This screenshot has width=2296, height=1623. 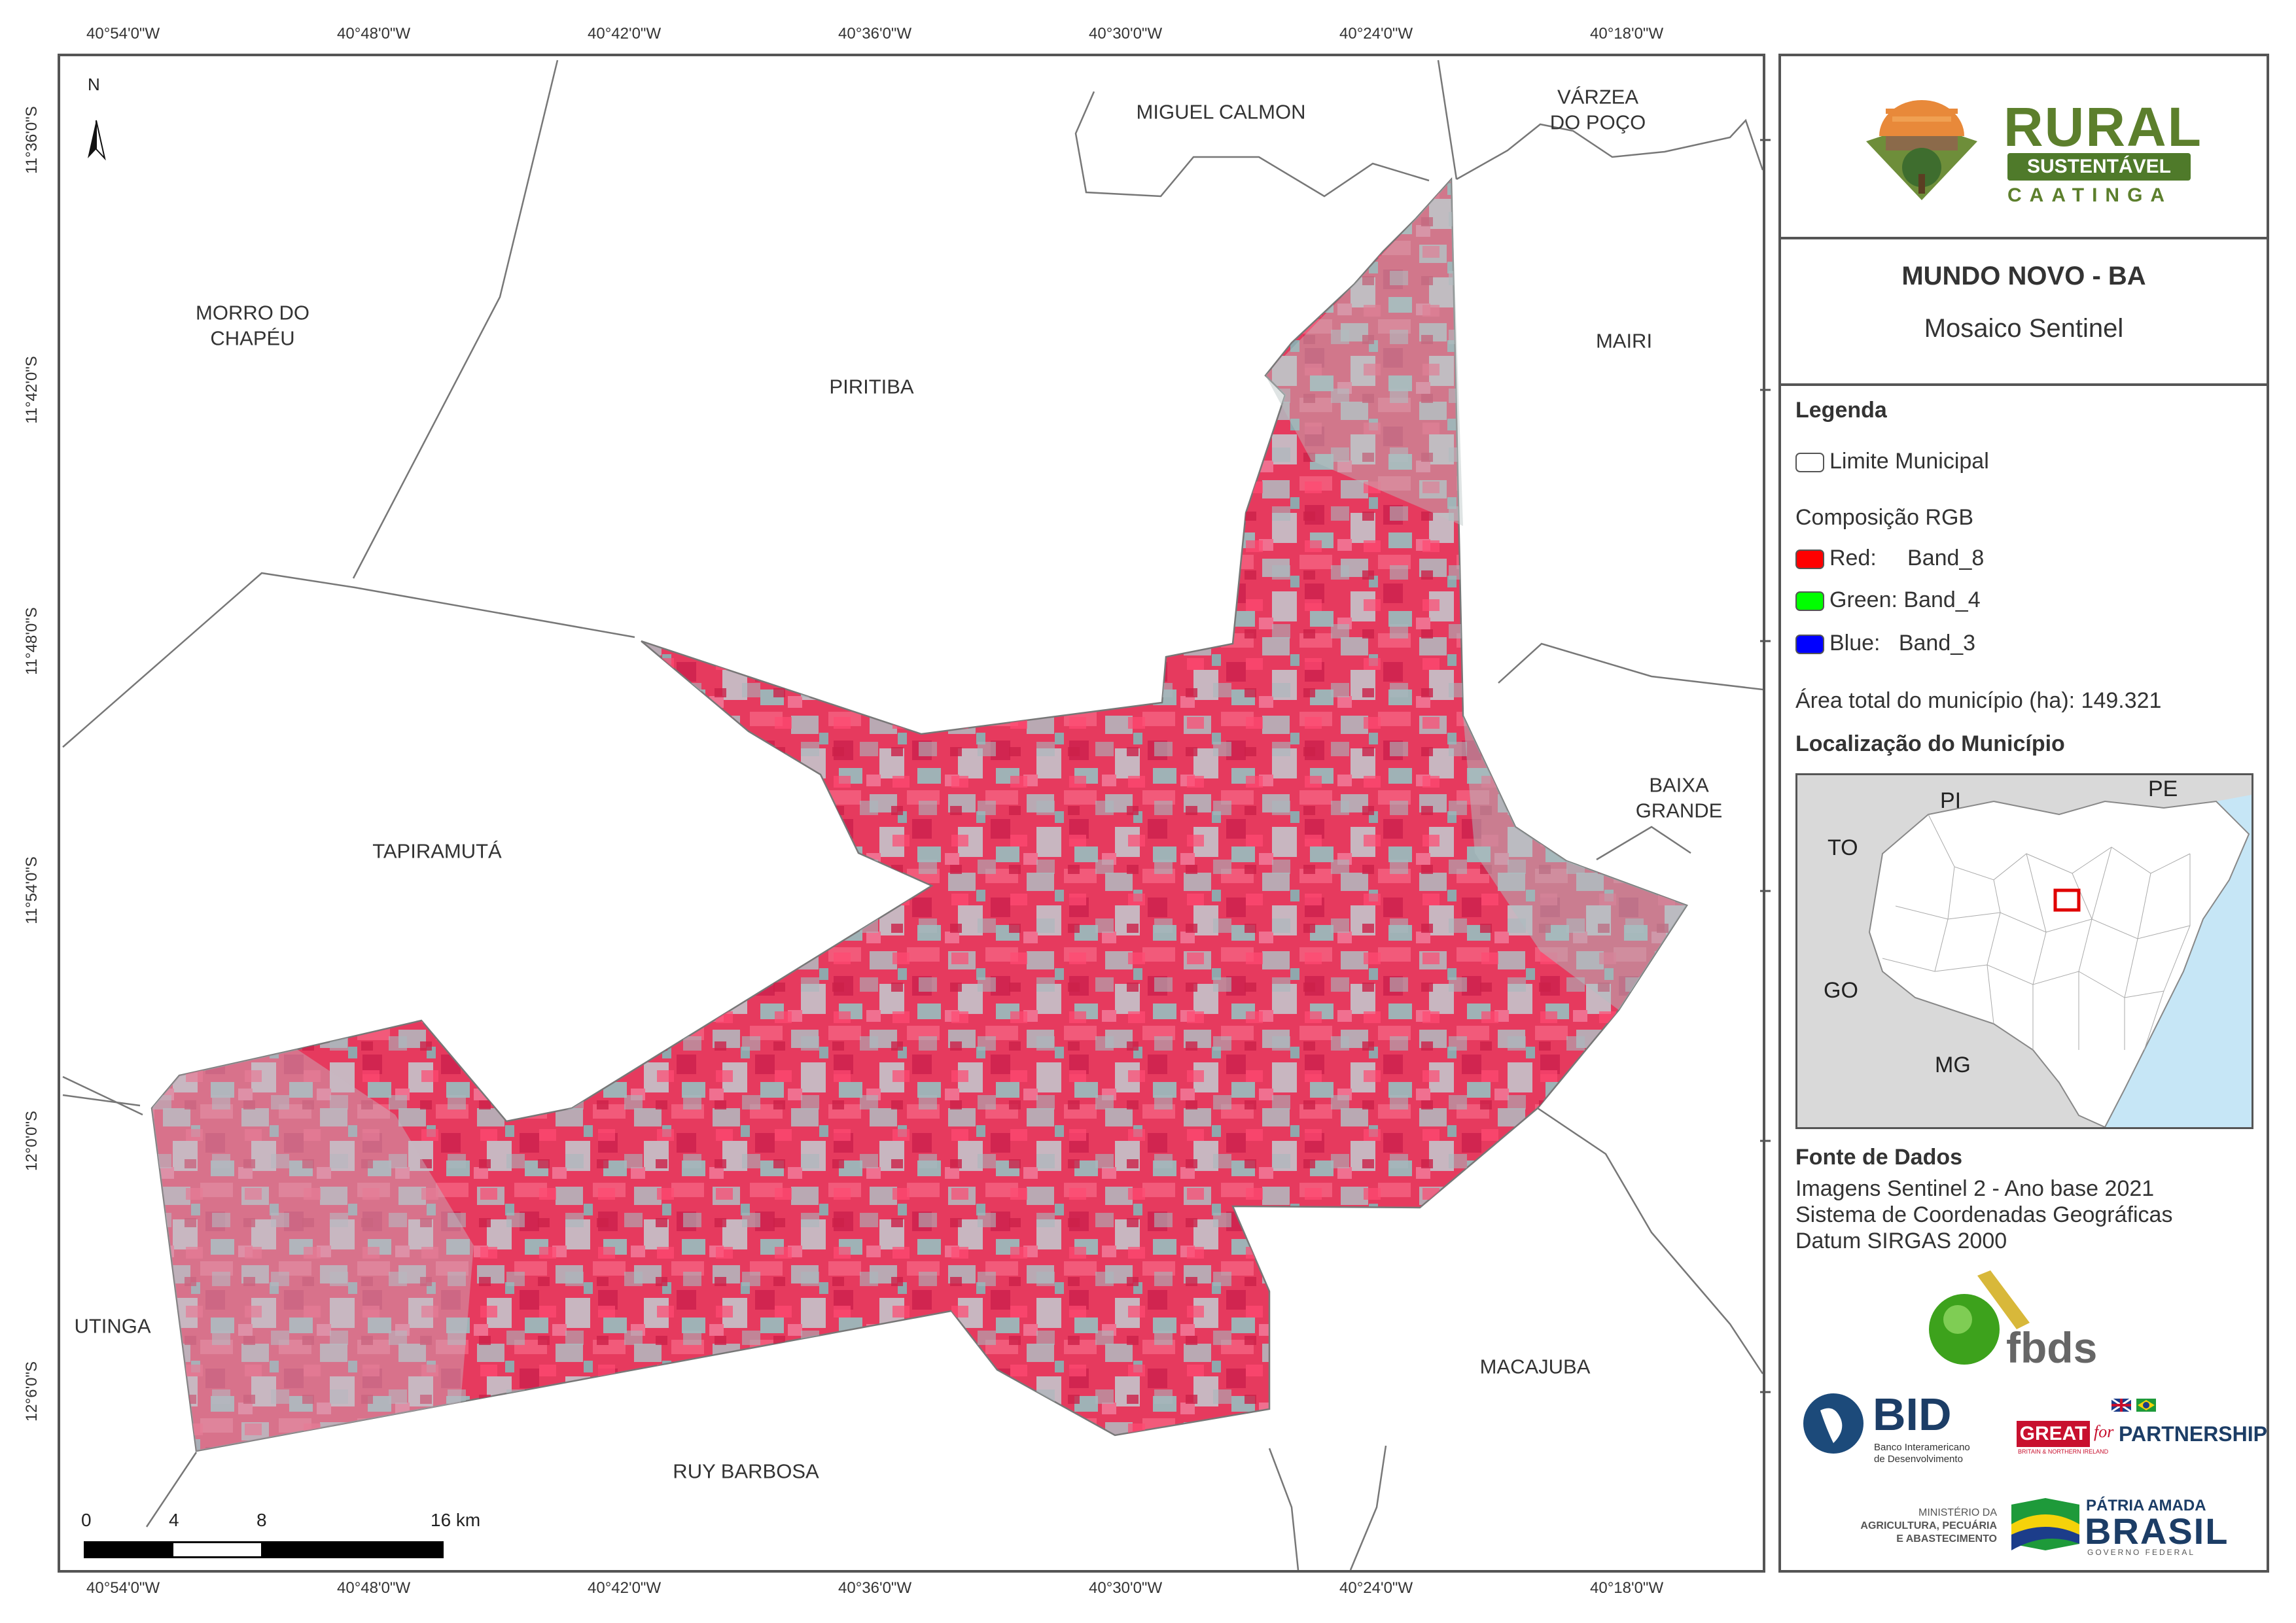 What do you see at coordinates (2193, 1434) in the screenshot?
I see `partnership-text: PARTNERSHIP` at bounding box center [2193, 1434].